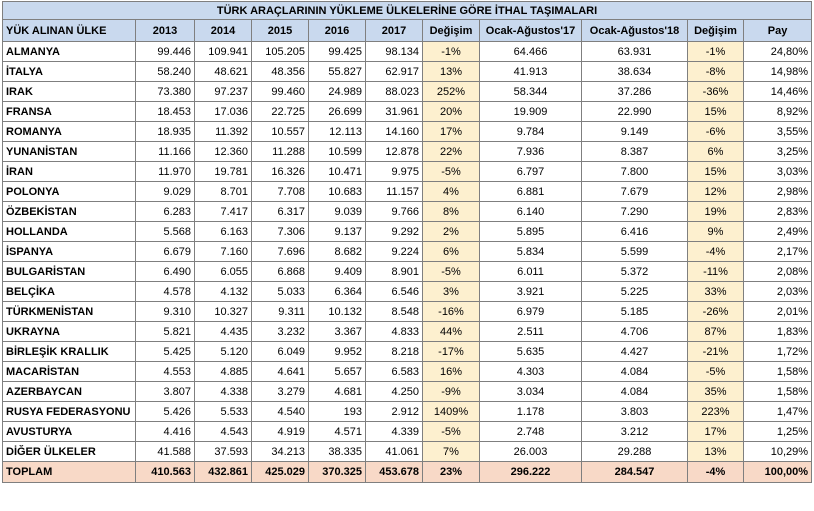 The height and width of the screenshot is (511, 814). Describe the element at coordinates (69, 191) in the screenshot. I see `country-cell: POLONYA` at that location.